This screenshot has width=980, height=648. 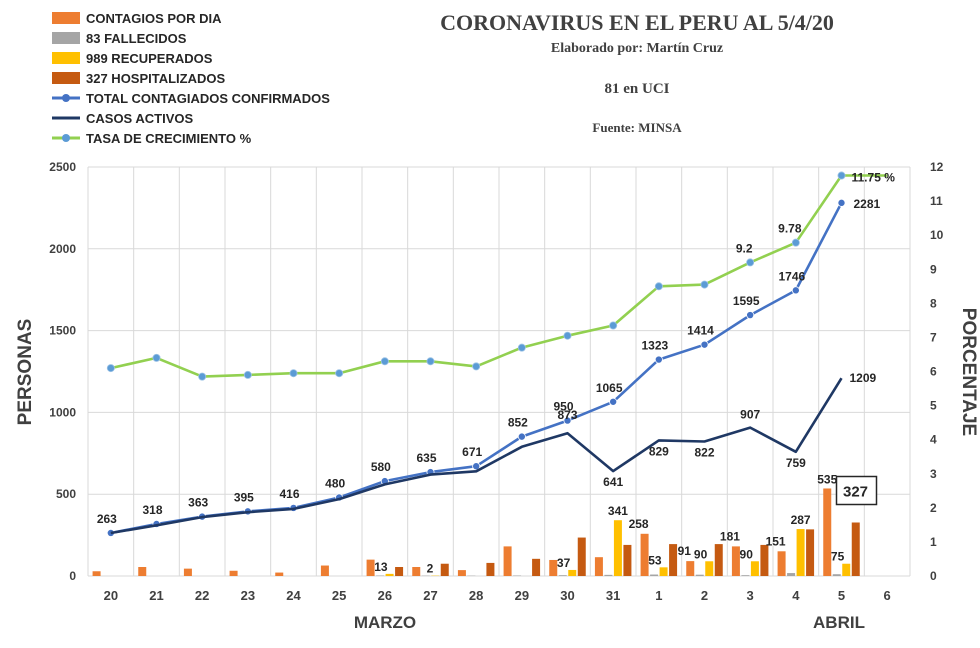 I want to click on data-label: 11.75 %, so click(x=874, y=178).